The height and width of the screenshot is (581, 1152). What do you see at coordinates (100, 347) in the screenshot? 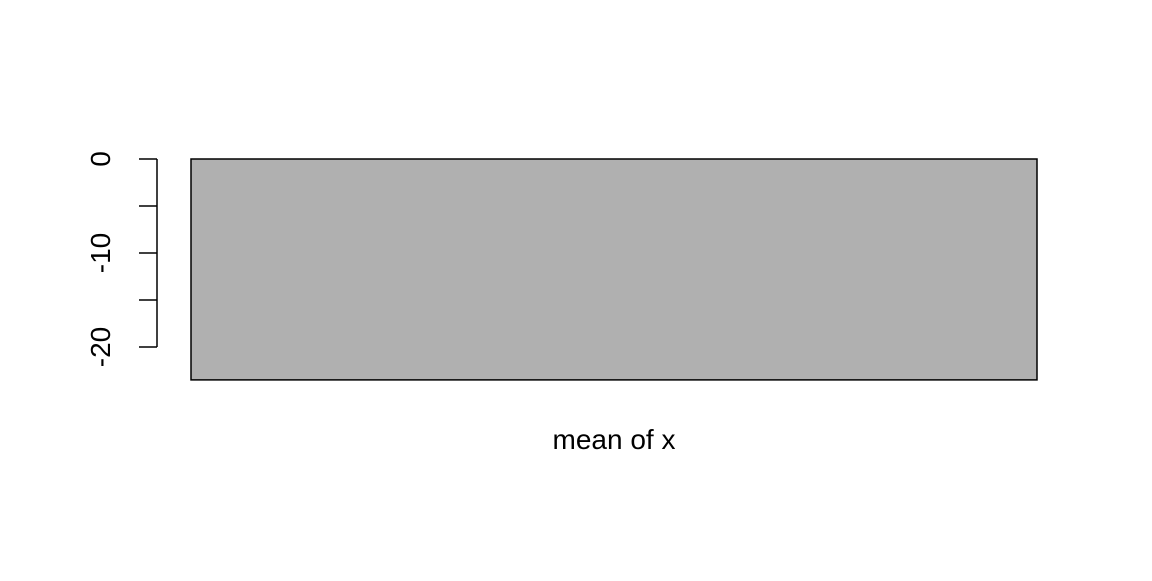
I see `y-tick-label: -20` at bounding box center [100, 347].